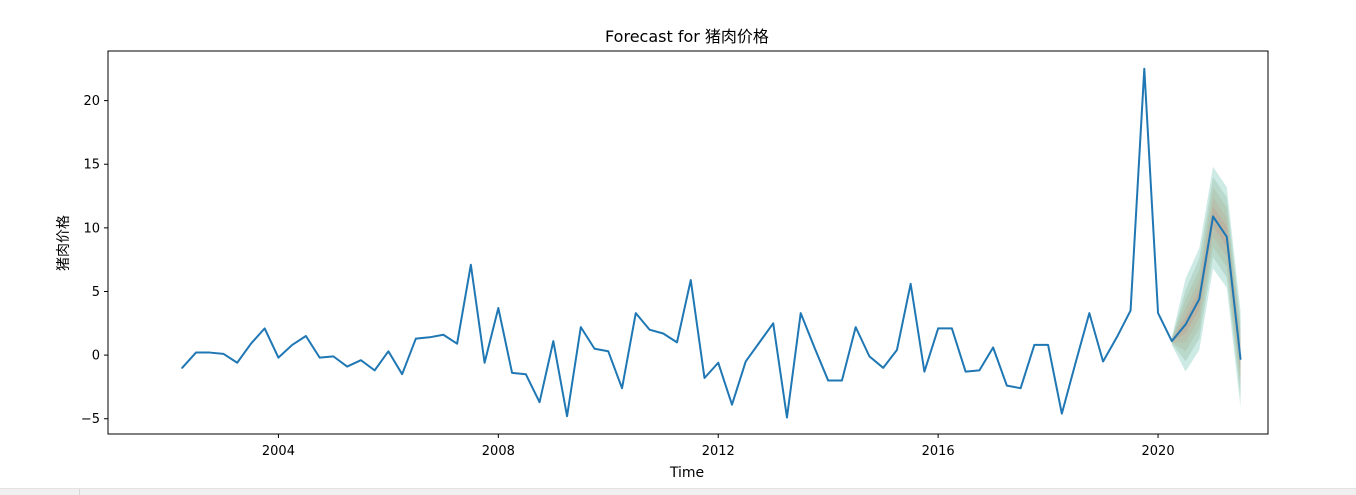 Image resolution: width=1356 pixels, height=495 pixels. What do you see at coordinates (96, 356) in the screenshot?
I see `y-tick-label: 0` at bounding box center [96, 356].